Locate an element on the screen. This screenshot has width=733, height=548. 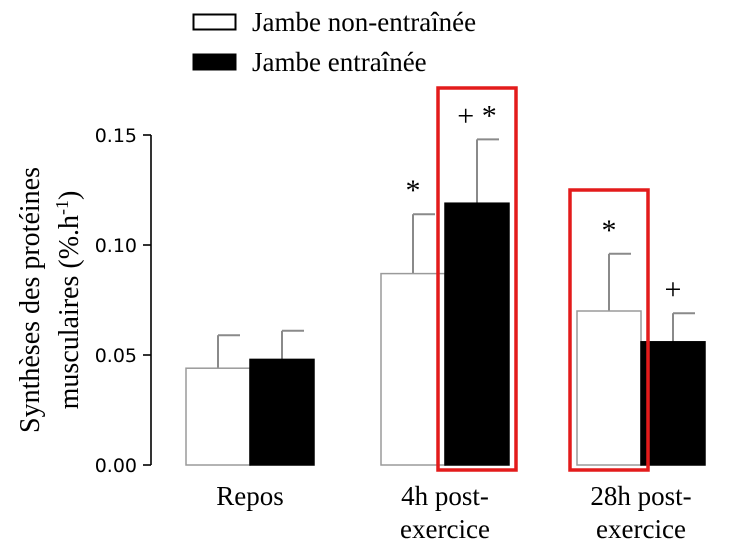
x-tick-label-0-0: Repos is located at coordinates (250, 496).